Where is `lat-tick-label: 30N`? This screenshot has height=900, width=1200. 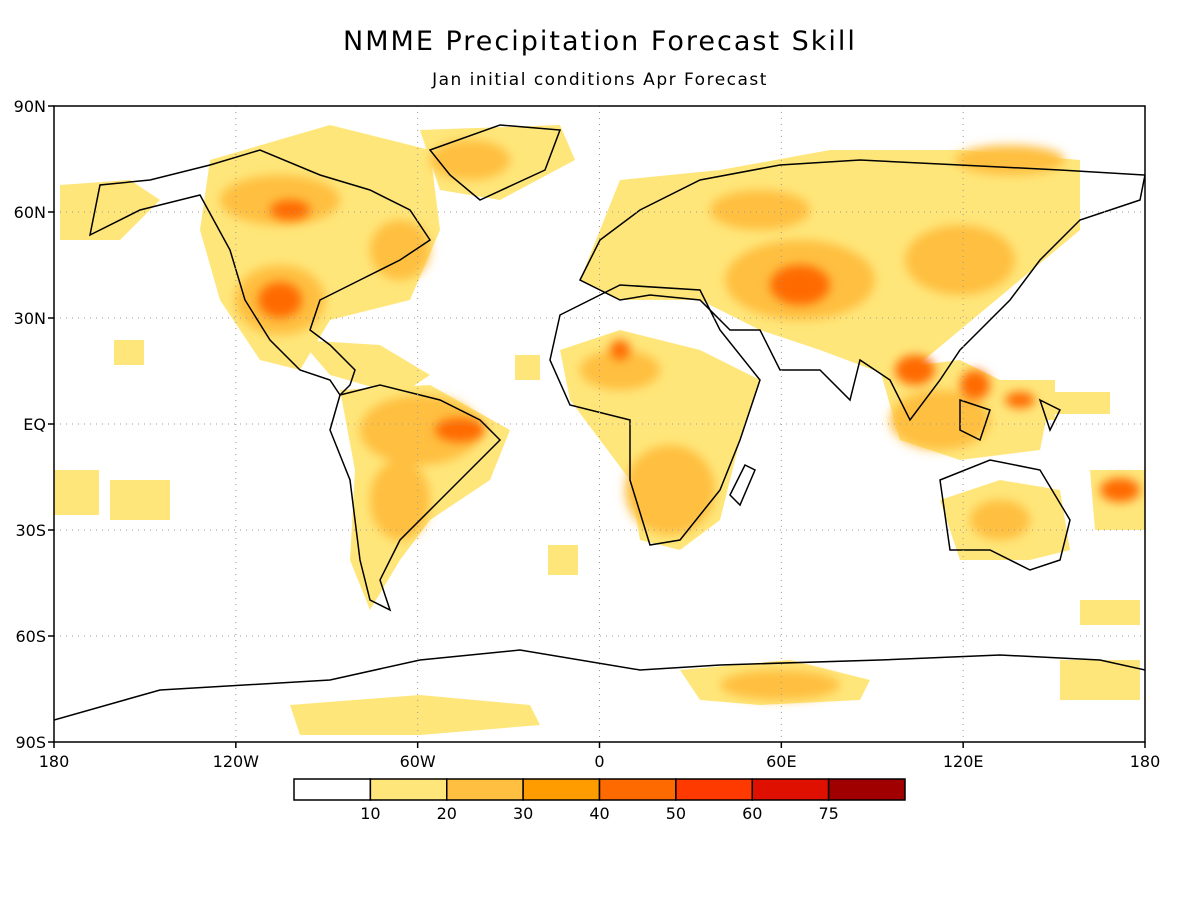 lat-tick-label: 30N is located at coordinates (30, 318).